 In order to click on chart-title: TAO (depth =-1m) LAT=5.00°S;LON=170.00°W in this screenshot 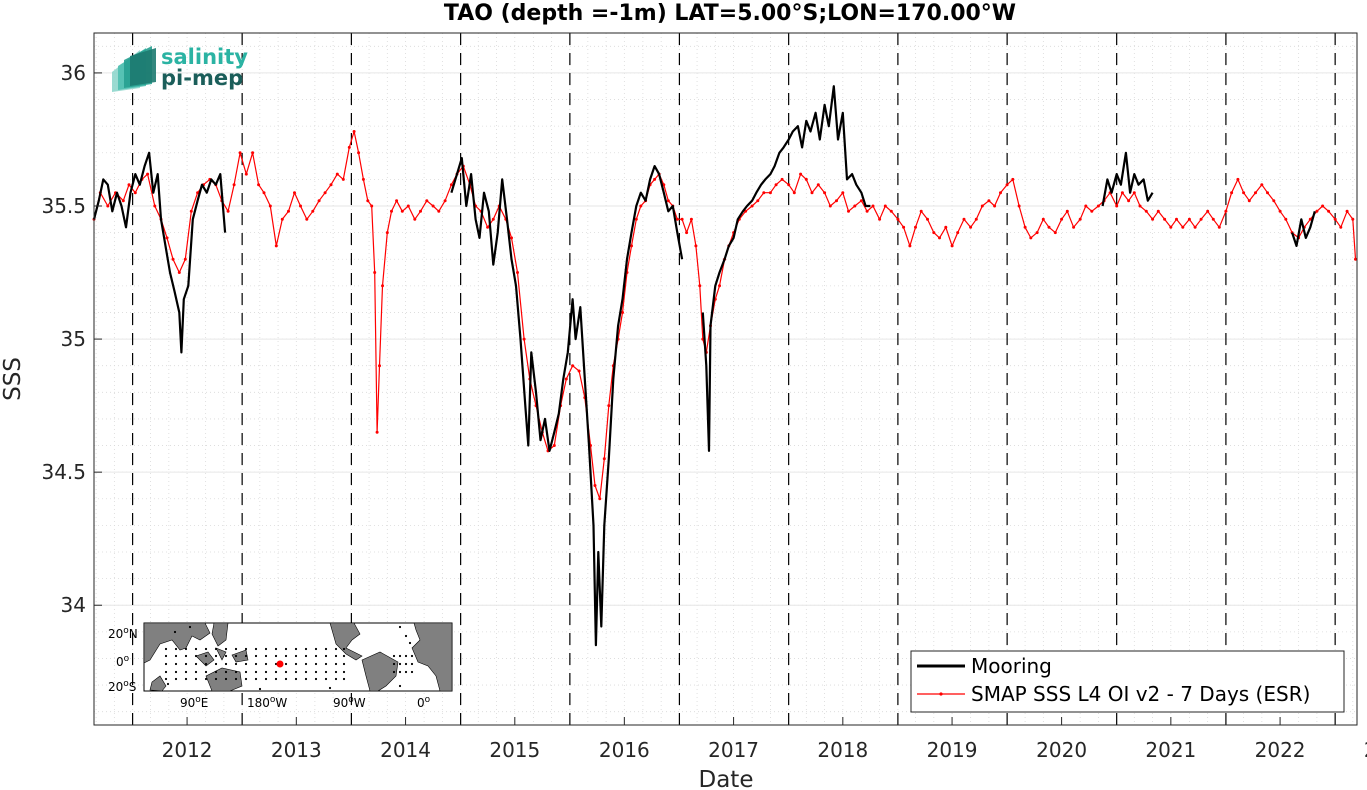, I will do `click(730, 13)`.